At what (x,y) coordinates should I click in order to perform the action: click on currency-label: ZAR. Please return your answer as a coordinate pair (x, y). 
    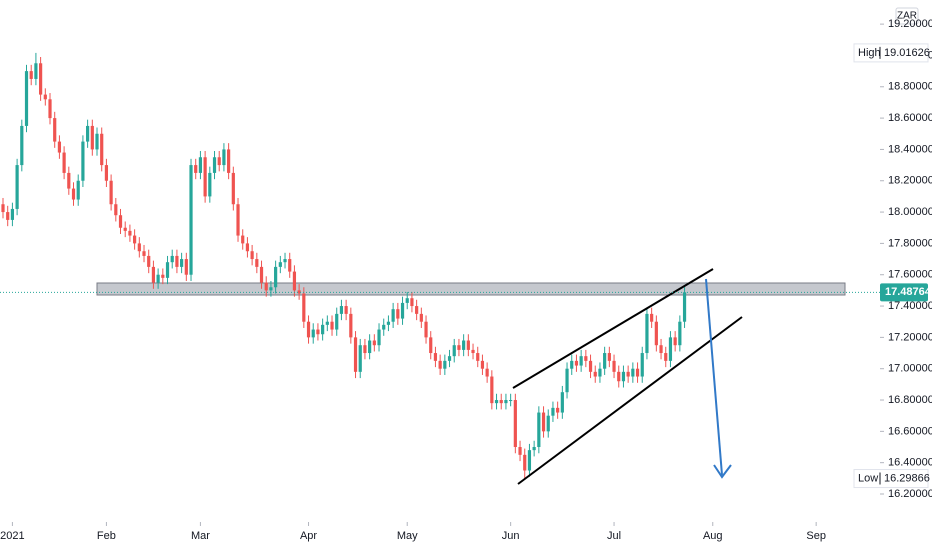
    Looking at the image, I should click on (907, 16).